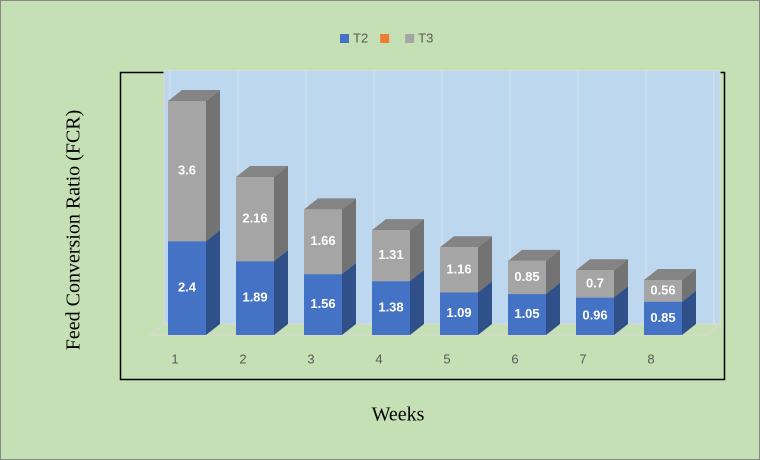 This screenshot has width=760, height=460. Describe the element at coordinates (582, 358) in the screenshot. I see `x-tick-label: 7` at that location.